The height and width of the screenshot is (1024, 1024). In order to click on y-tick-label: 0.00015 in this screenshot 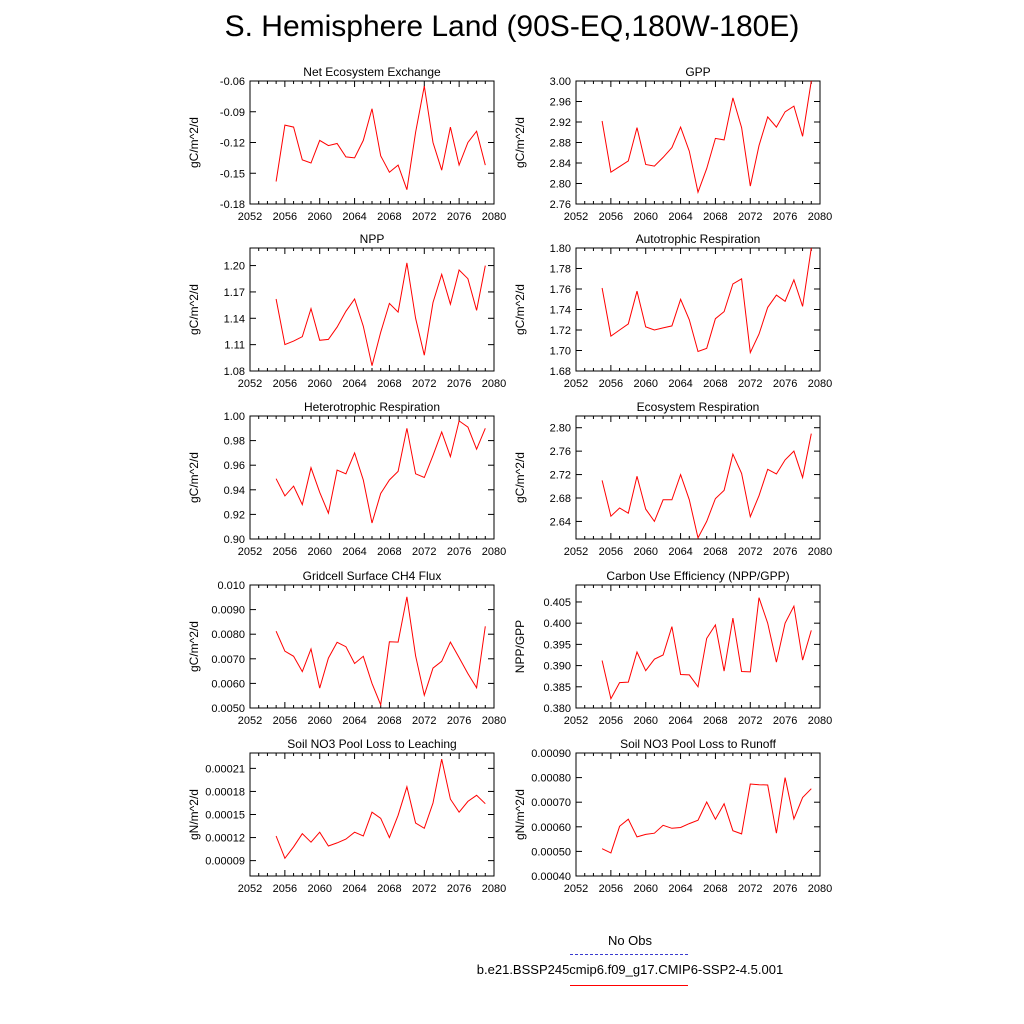, I will do `click(225, 816)`.